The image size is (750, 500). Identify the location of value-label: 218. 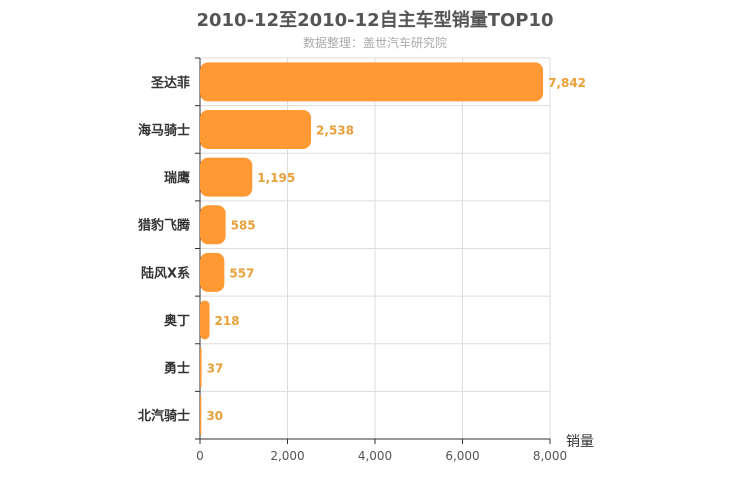
(227, 321).